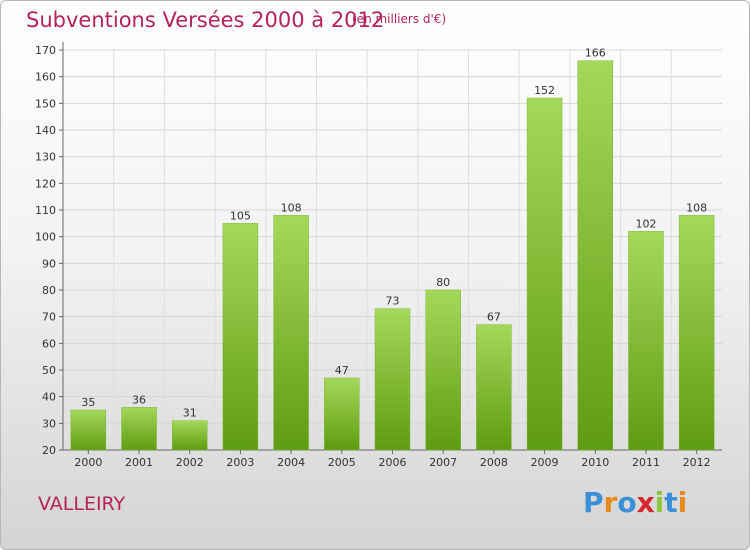 The width and height of the screenshot is (750, 550). I want to click on data-label: 152, so click(544, 90).